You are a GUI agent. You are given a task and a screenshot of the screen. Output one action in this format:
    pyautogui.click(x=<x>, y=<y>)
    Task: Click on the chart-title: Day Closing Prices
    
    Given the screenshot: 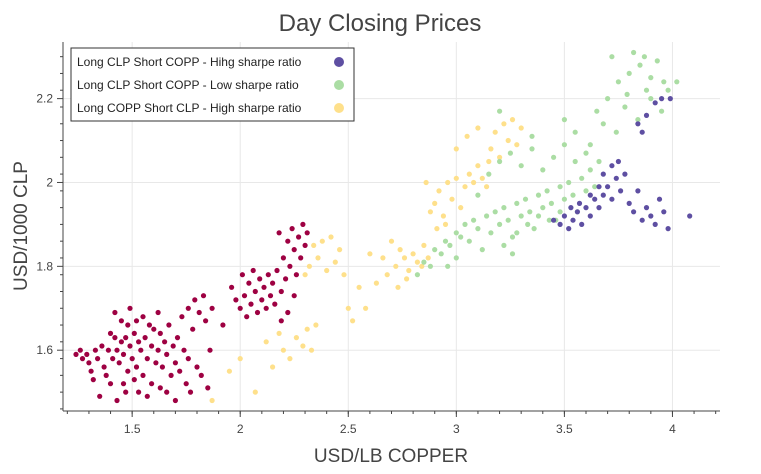 What is the action you would take?
    pyautogui.click(x=380, y=23)
    